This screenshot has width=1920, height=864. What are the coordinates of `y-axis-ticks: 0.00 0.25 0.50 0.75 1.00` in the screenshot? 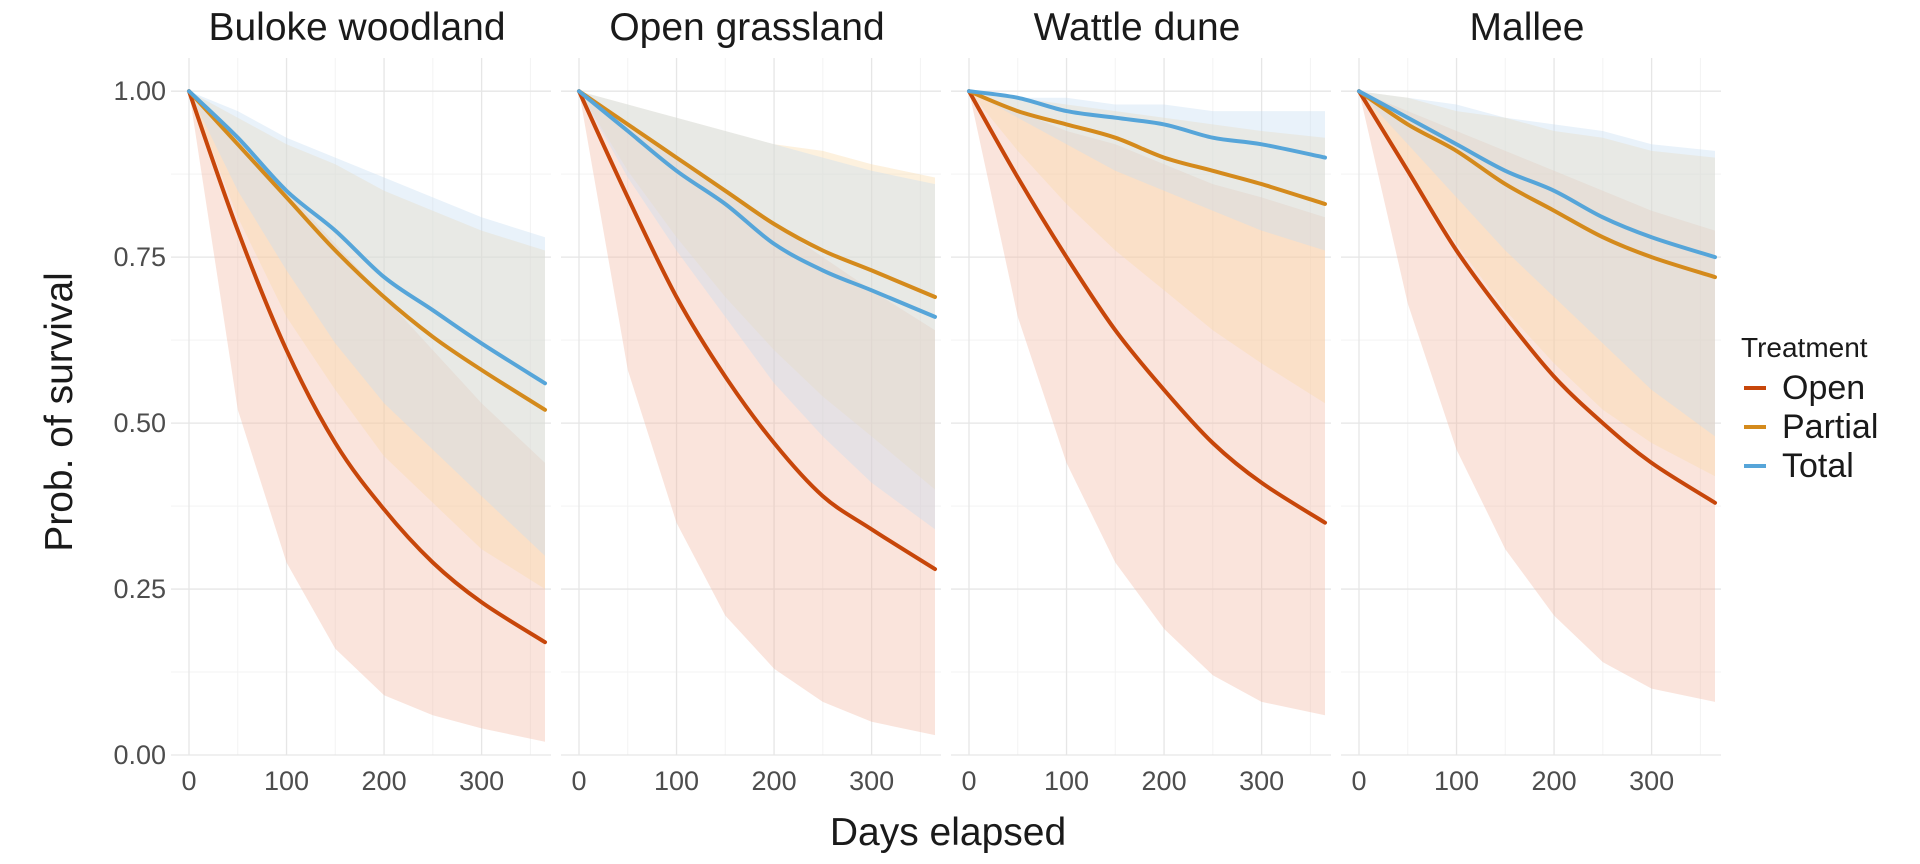 It's located at (139, 423).